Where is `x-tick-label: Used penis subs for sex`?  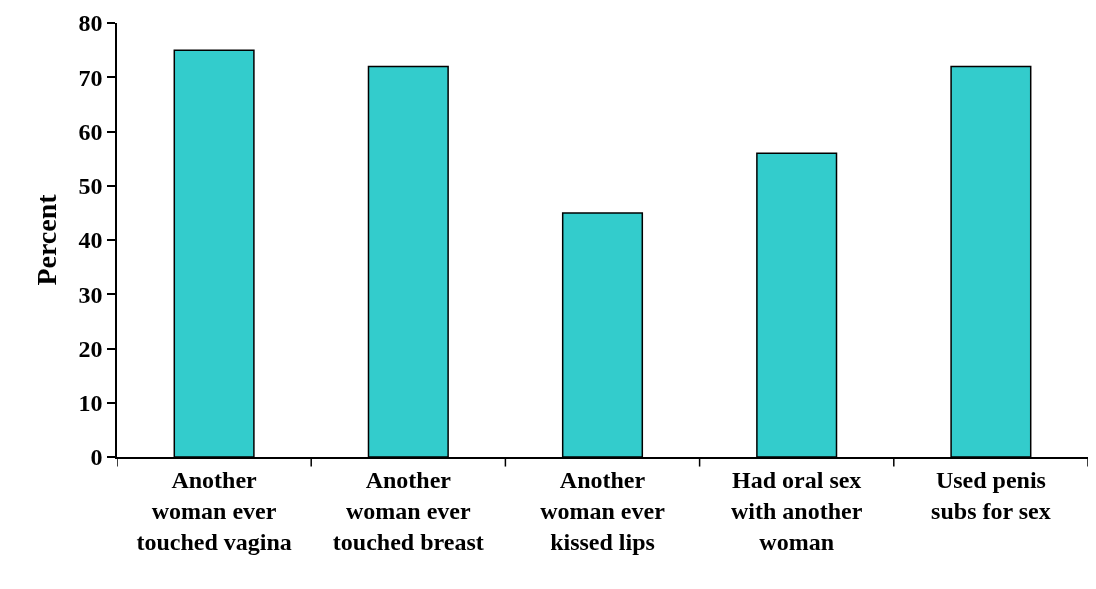 x-tick-label: Used penis subs for sex is located at coordinates (991, 495).